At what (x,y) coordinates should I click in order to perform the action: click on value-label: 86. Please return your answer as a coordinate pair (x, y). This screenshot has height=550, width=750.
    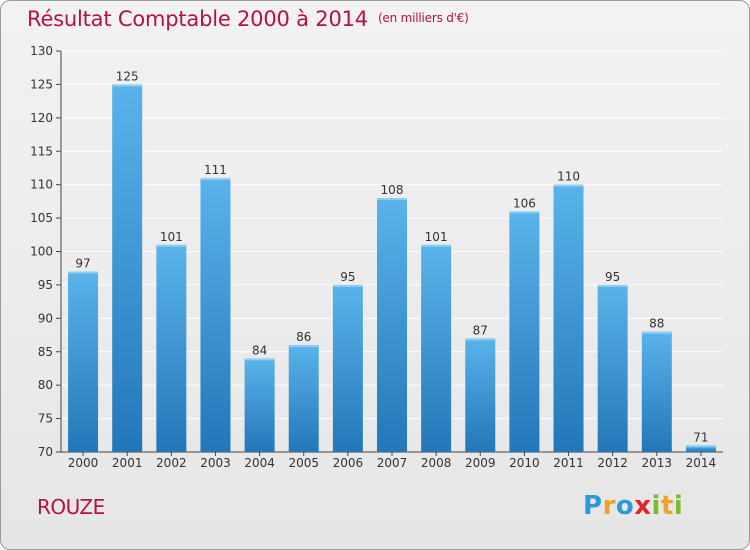
    Looking at the image, I should click on (303, 337).